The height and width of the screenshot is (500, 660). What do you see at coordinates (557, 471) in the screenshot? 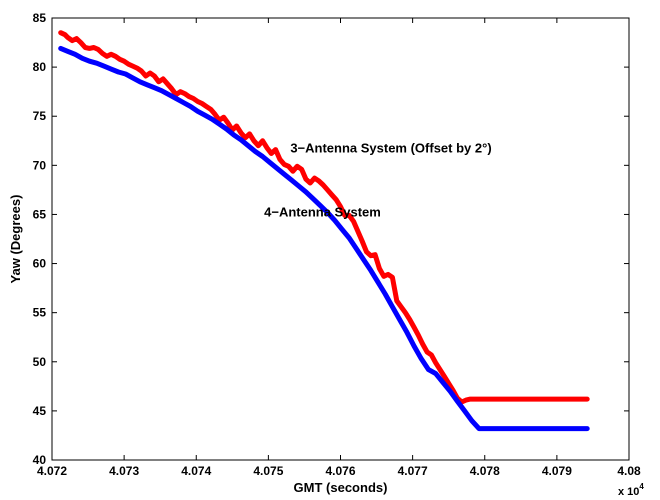
I see `x-tick-label: 4.079` at bounding box center [557, 471].